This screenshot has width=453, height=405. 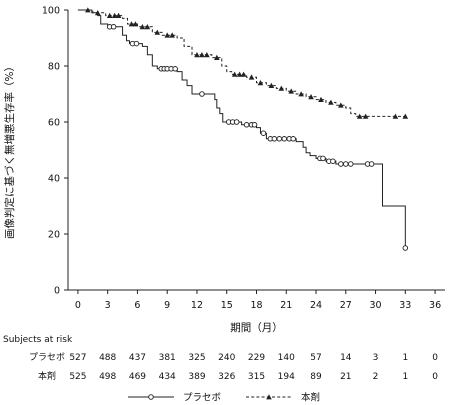 I want to click on risk-value: 240, so click(x=226, y=358).